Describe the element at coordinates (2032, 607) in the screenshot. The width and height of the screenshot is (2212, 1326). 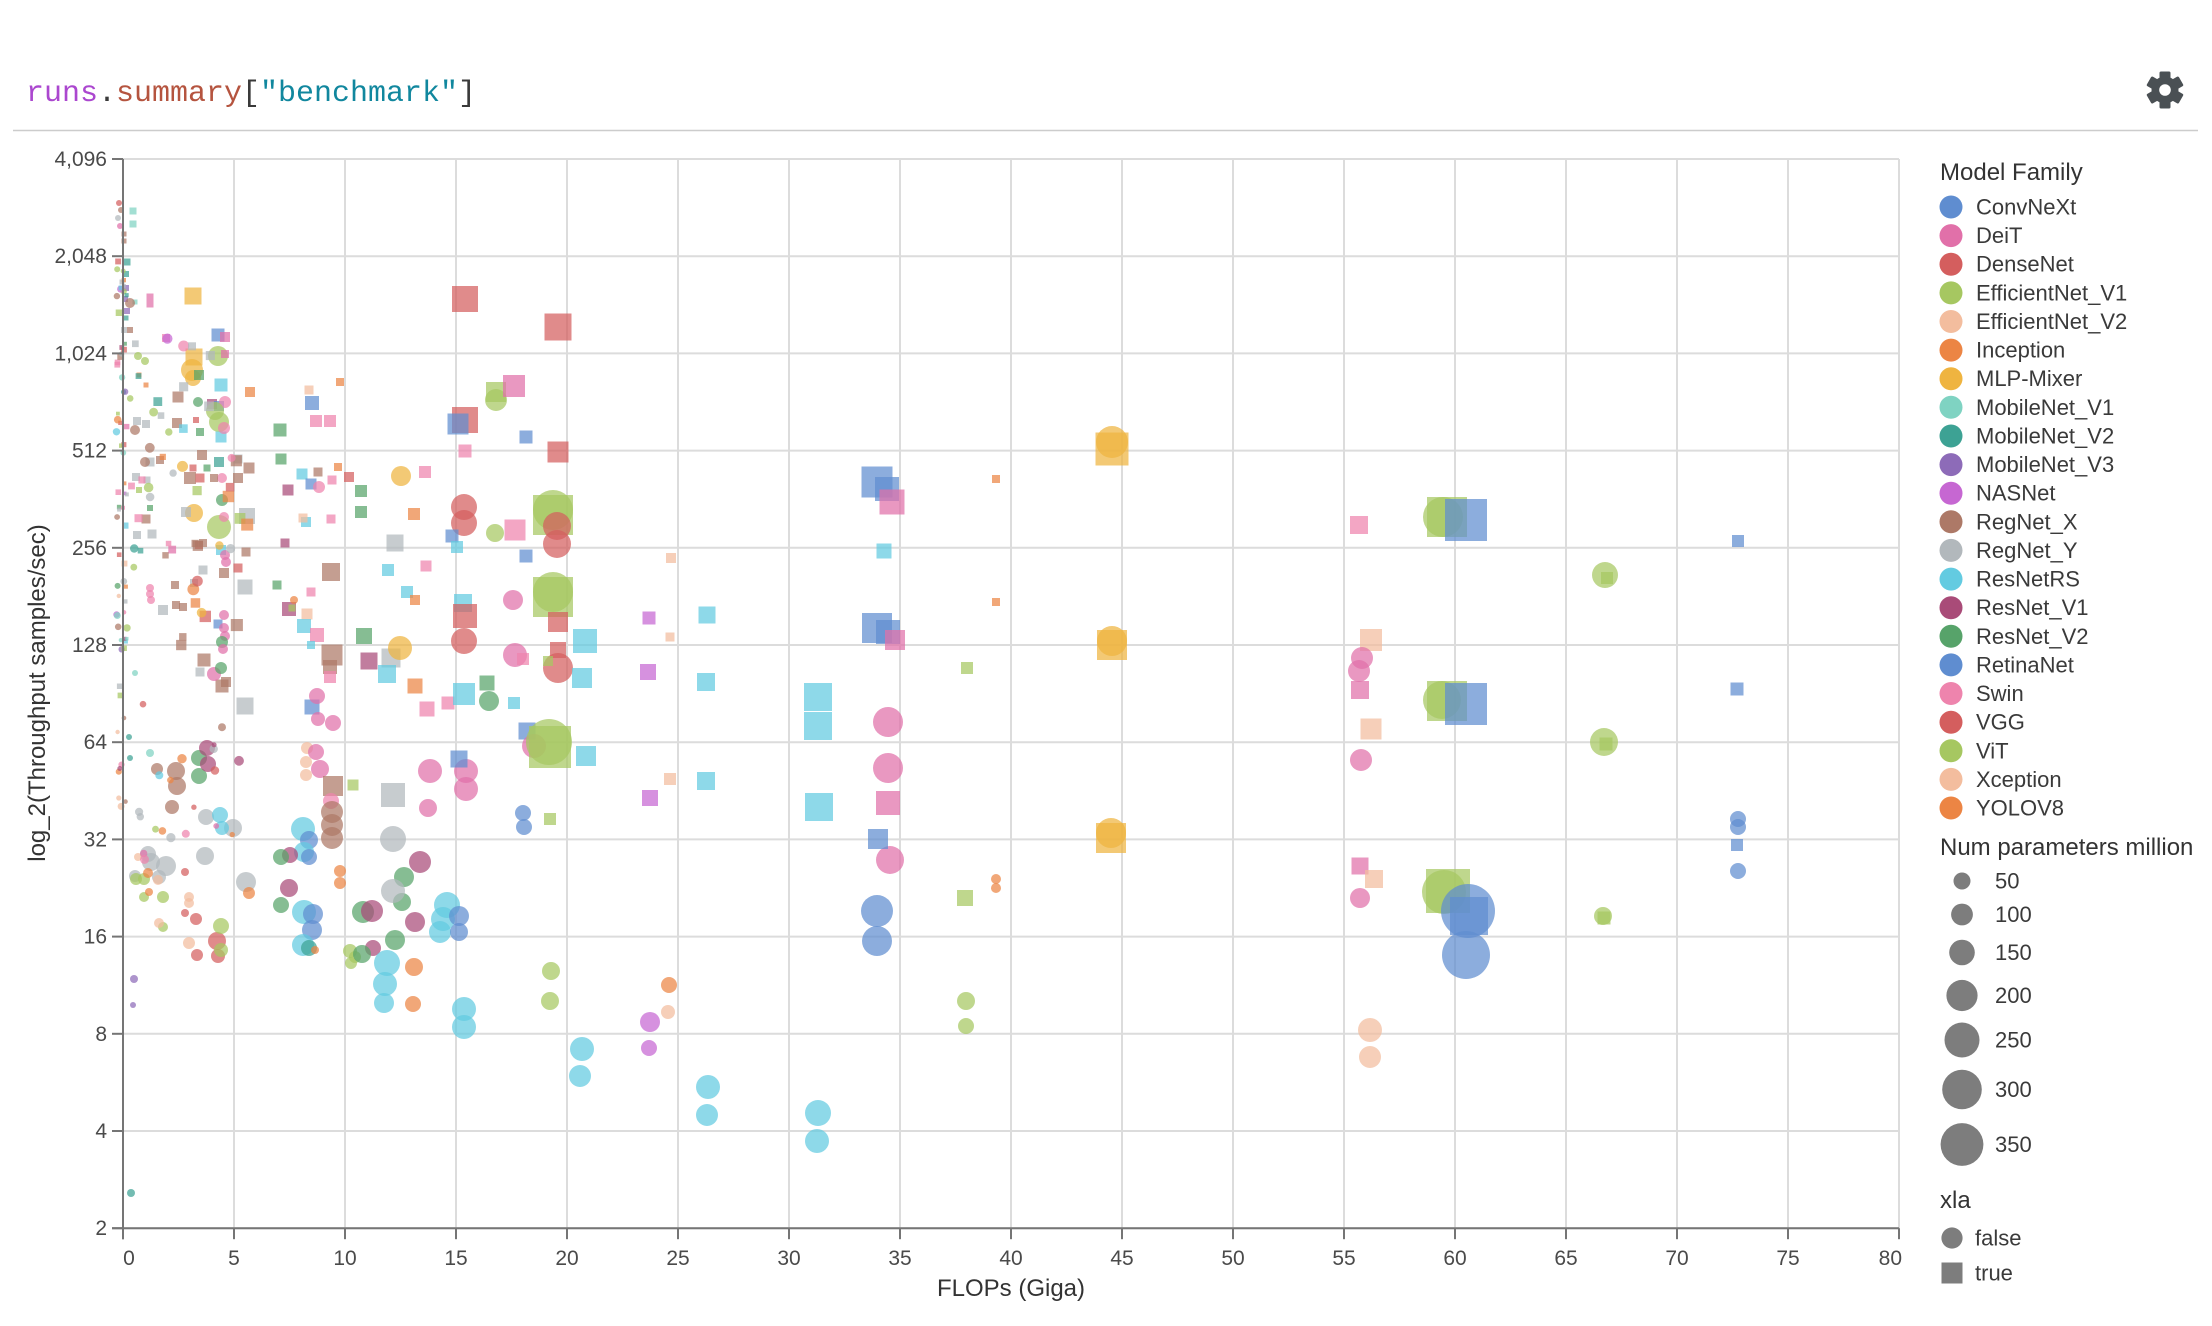
I see `svg-text: ResNet_V1` at that location.